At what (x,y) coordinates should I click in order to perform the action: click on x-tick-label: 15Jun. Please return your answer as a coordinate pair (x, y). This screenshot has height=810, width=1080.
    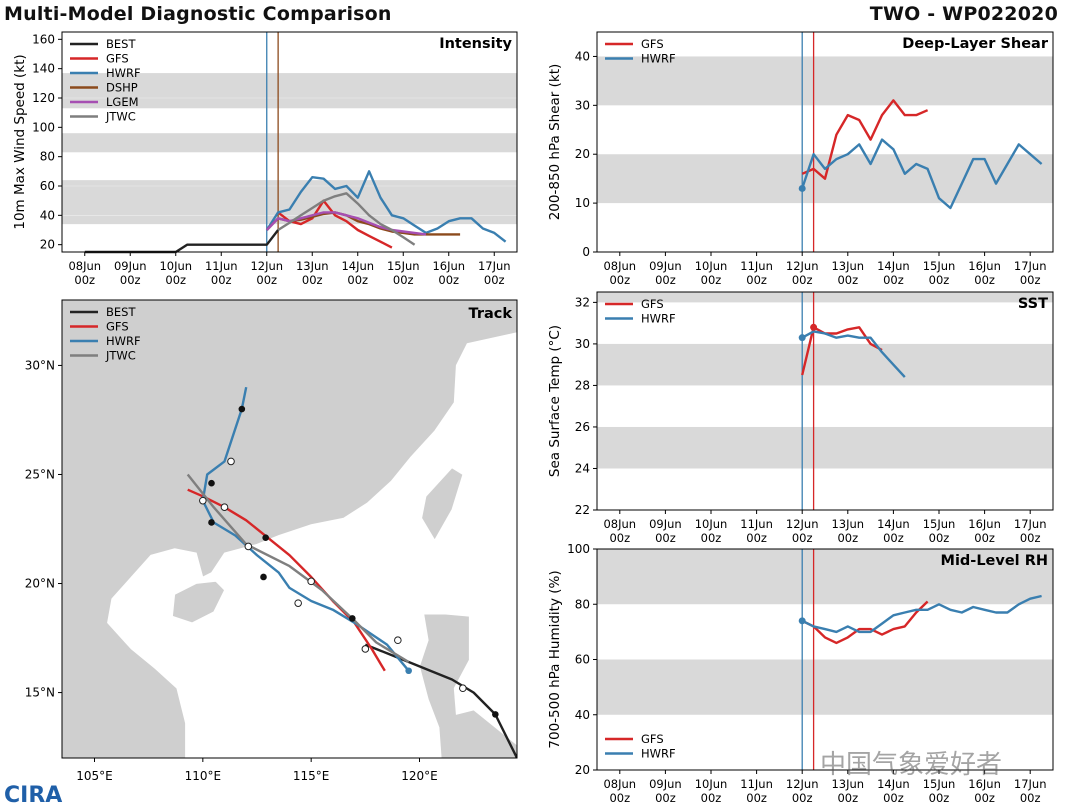
    Looking at the image, I should click on (939, 784).